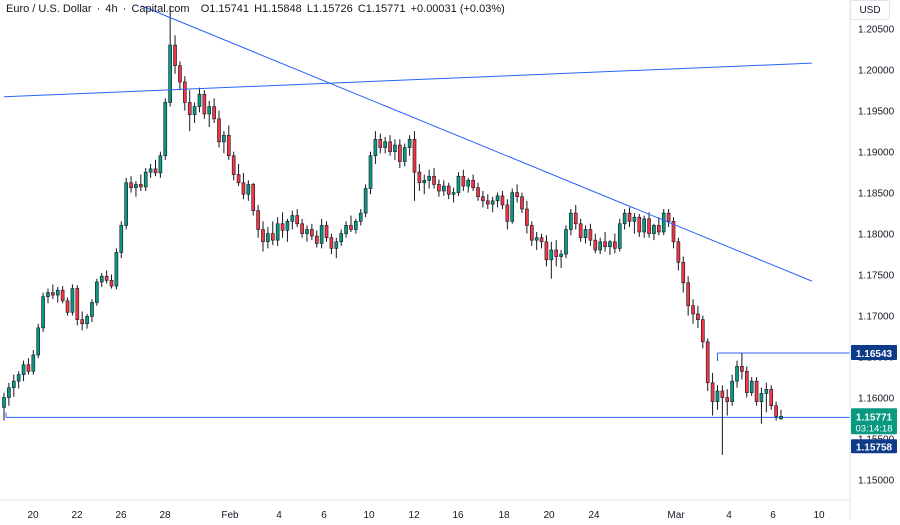 The height and width of the screenshot is (525, 900). I want to click on x-tick-label: 6, so click(324, 515).